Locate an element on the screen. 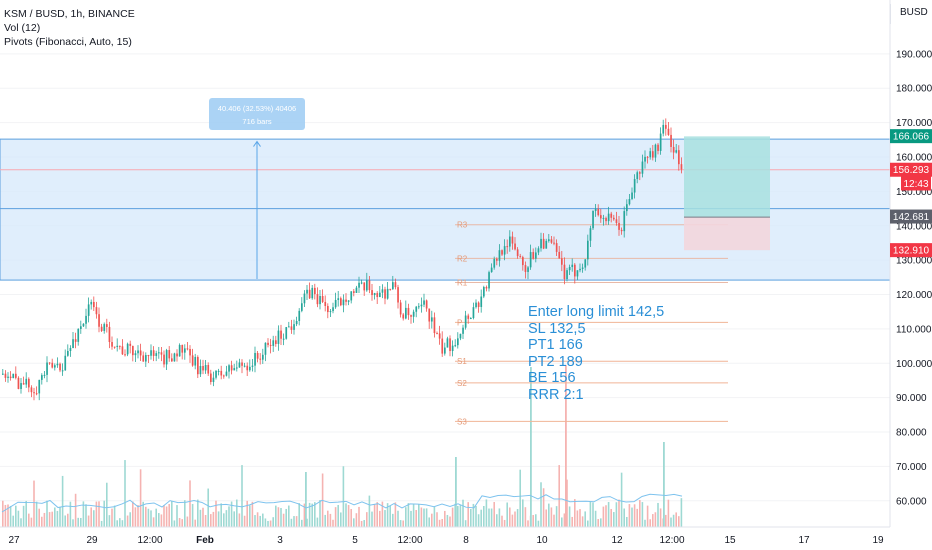 The height and width of the screenshot is (550, 932). pivots-indicator-label: Pivots (Fibonacci, Auto, 15) is located at coordinates (68, 42).